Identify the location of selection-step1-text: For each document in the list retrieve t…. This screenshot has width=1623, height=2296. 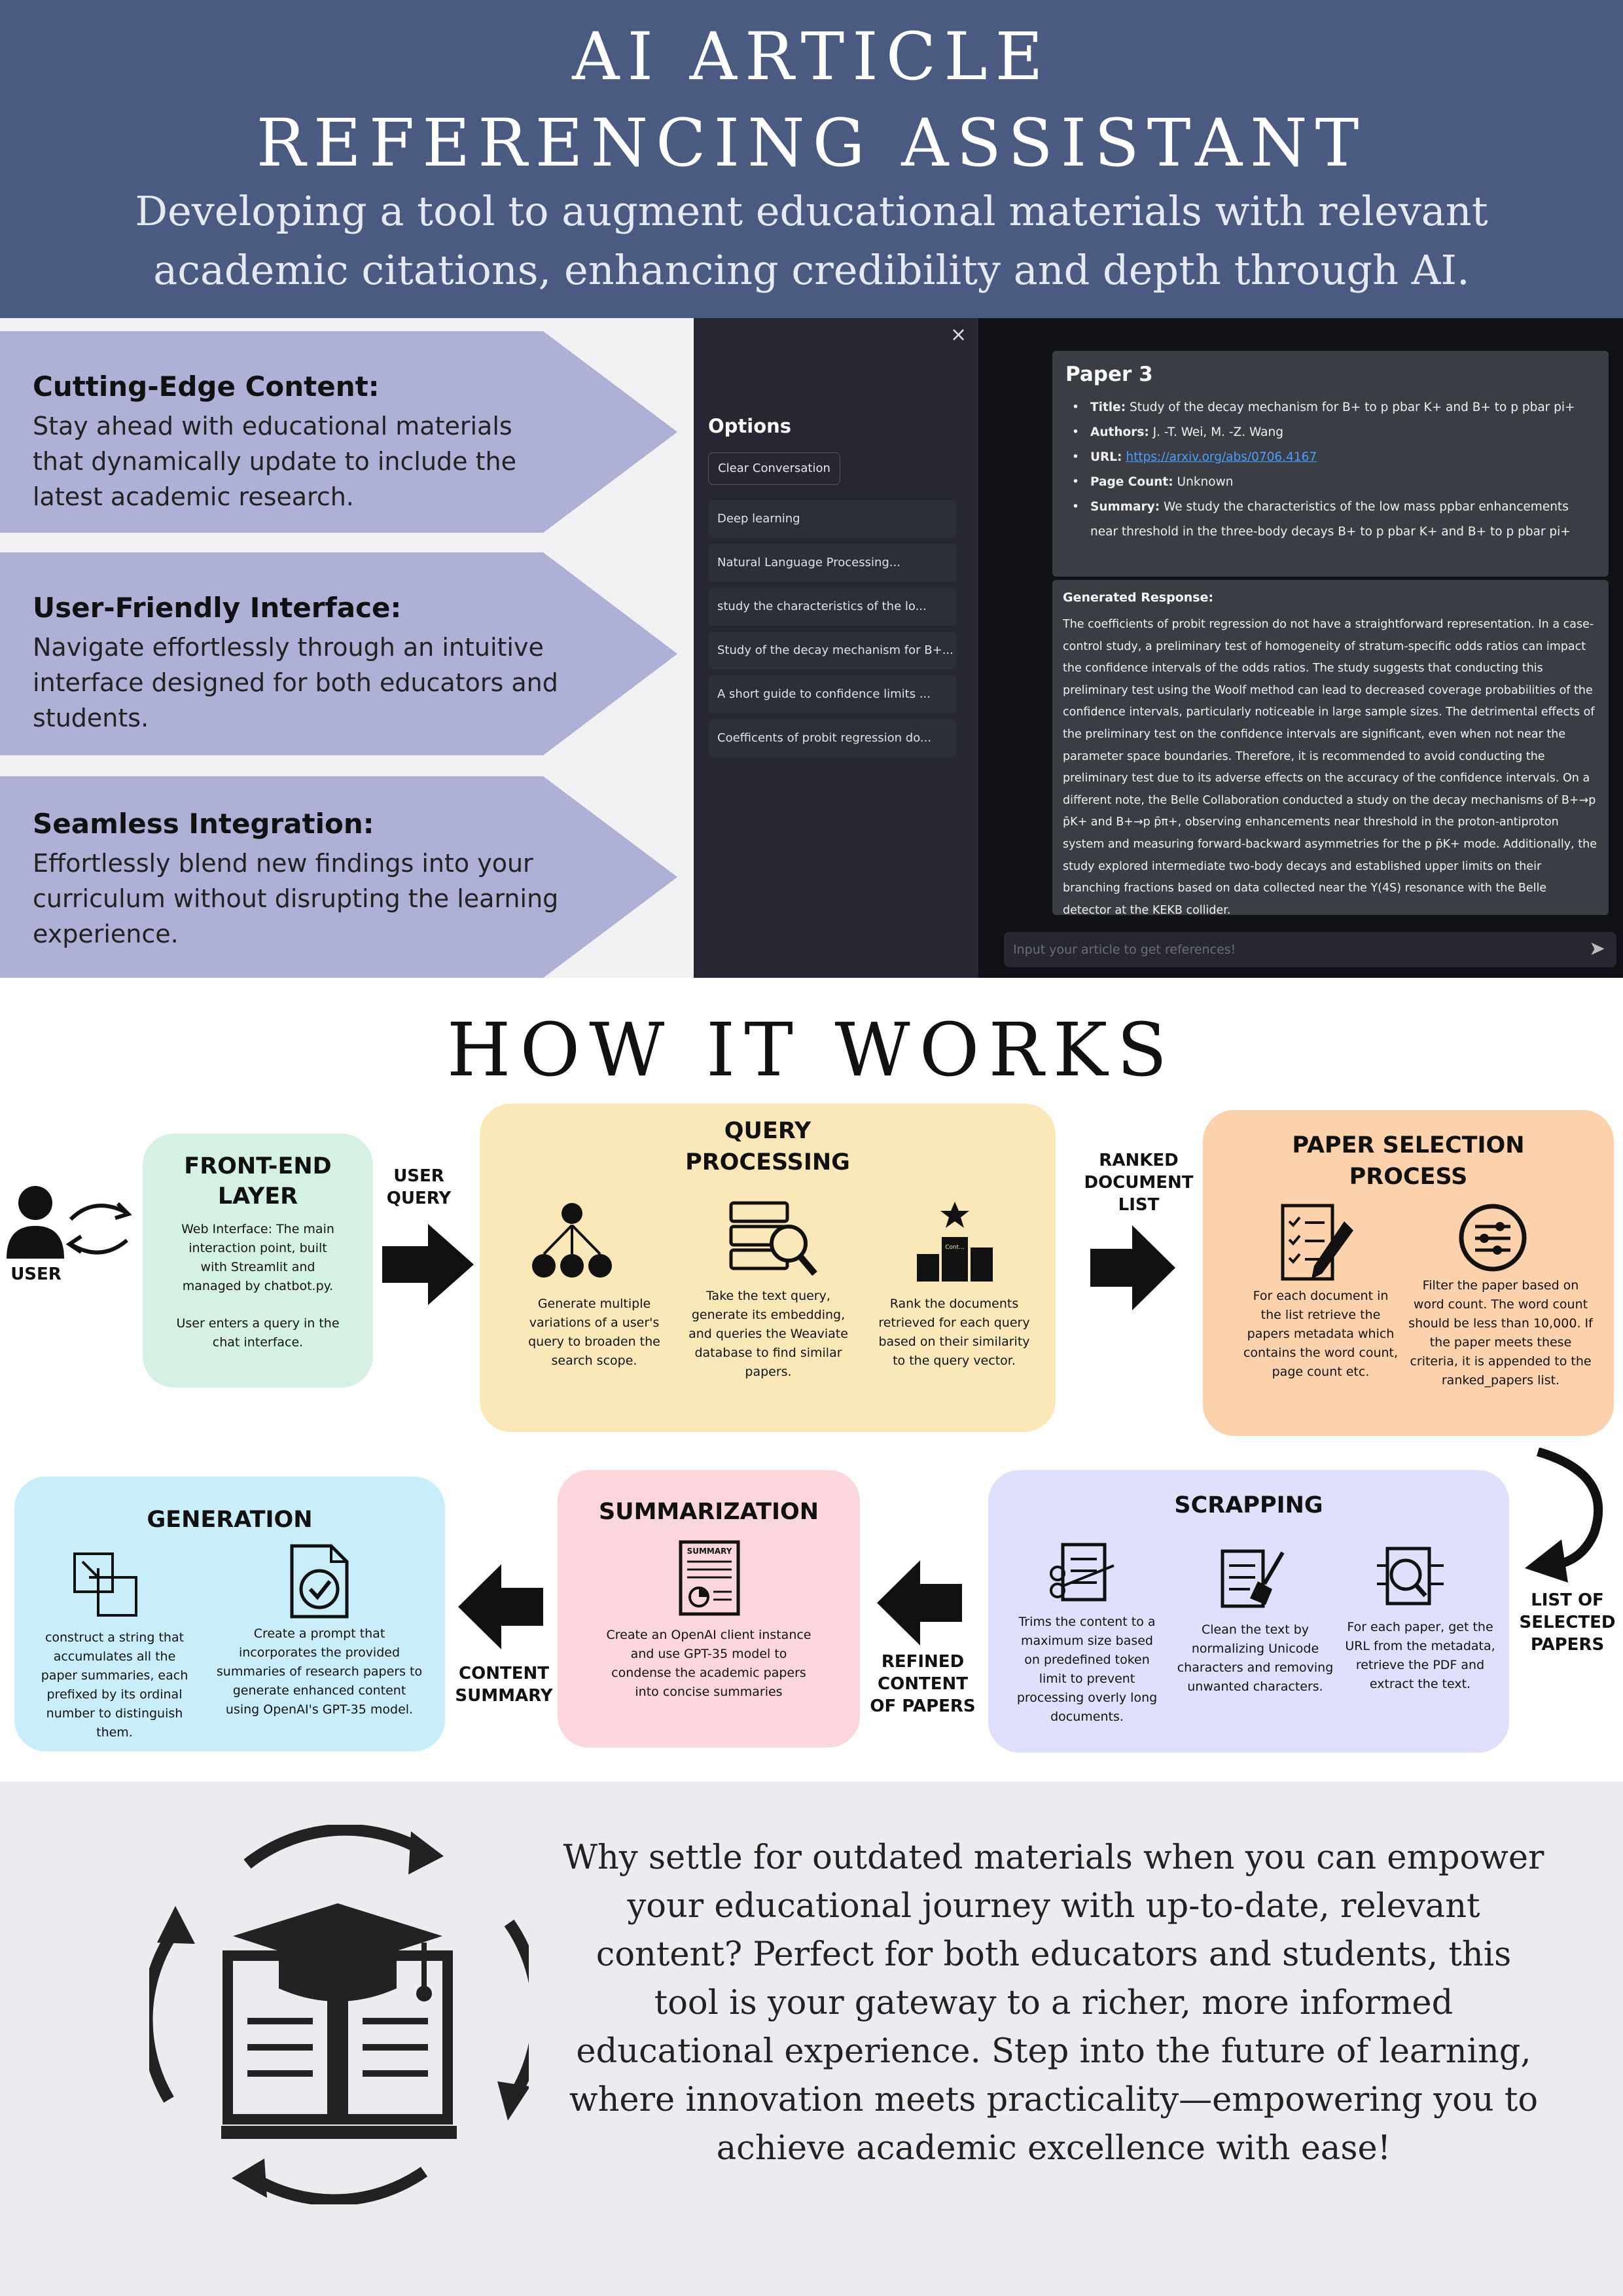
(1321, 1334).